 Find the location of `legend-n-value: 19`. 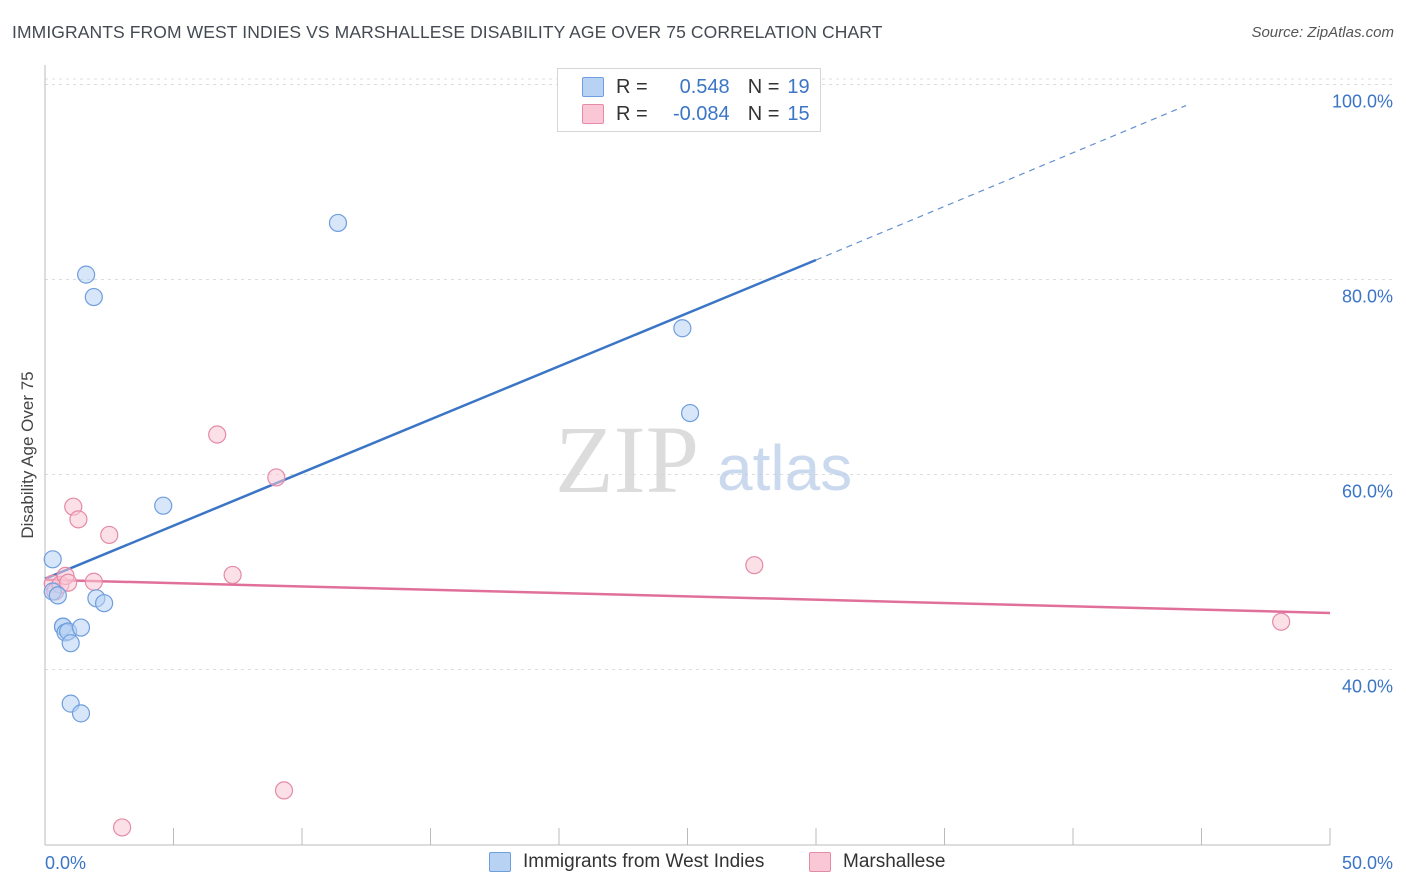

legend-n-value: 19 is located at coordinates (798, 86).